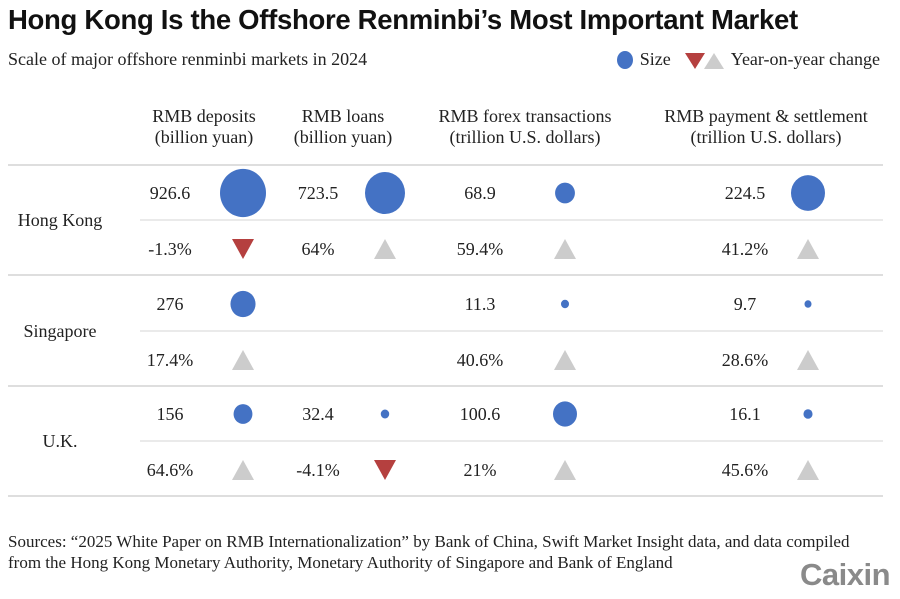 This screenshot has height=599, width=900. I want to click on row-label-market: Singapore, so click(60, 331).